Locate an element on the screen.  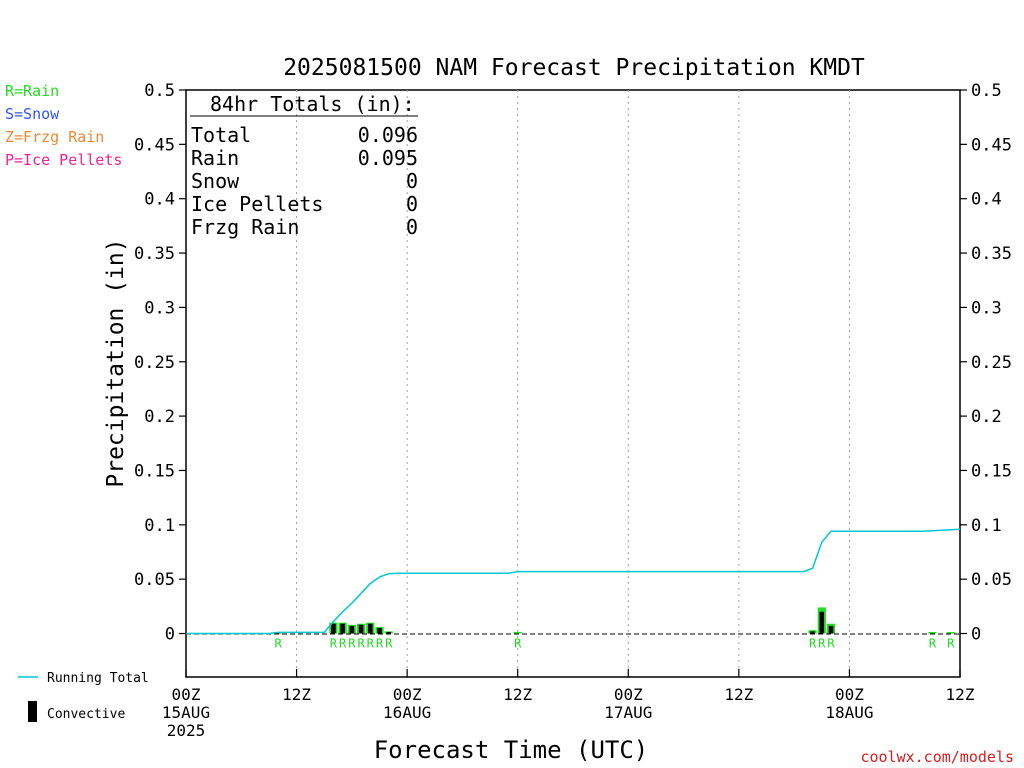
source-credit: coolwx.com/models is located at coordinates (937, 757).